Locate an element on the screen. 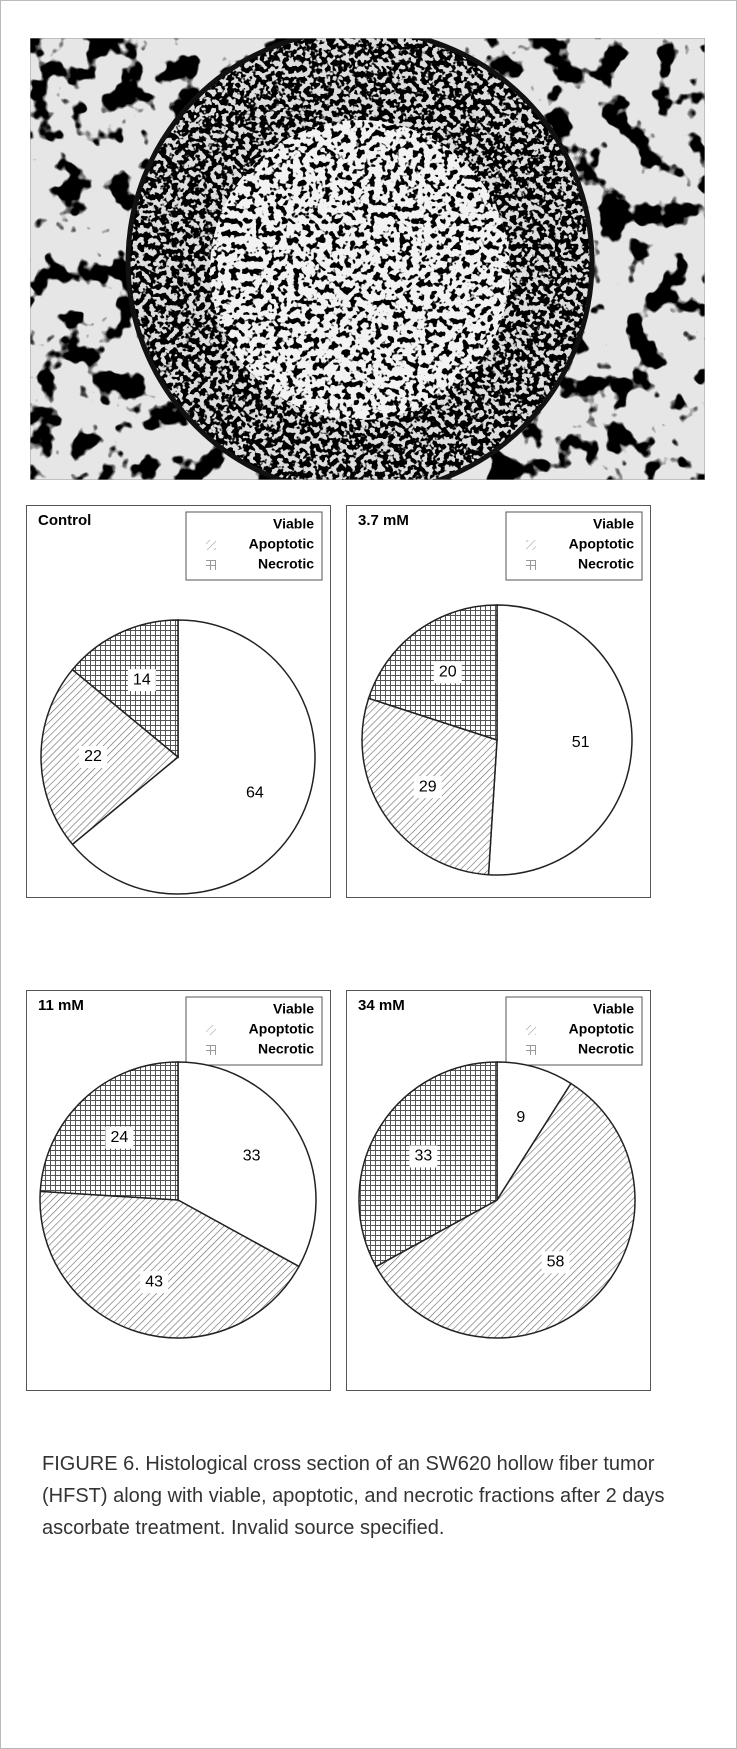  chart-title: Control is located at coordinates (64, 520).